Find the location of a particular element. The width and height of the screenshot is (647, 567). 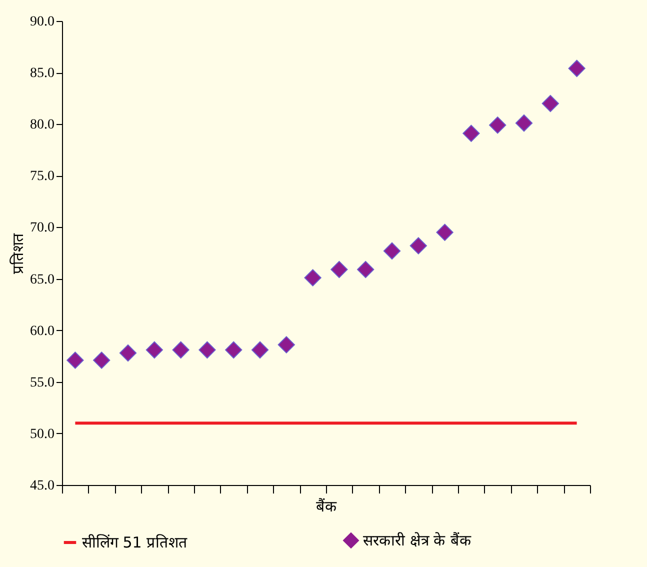

y-tick-label: 55.0 is located at coordinates (42, 382).